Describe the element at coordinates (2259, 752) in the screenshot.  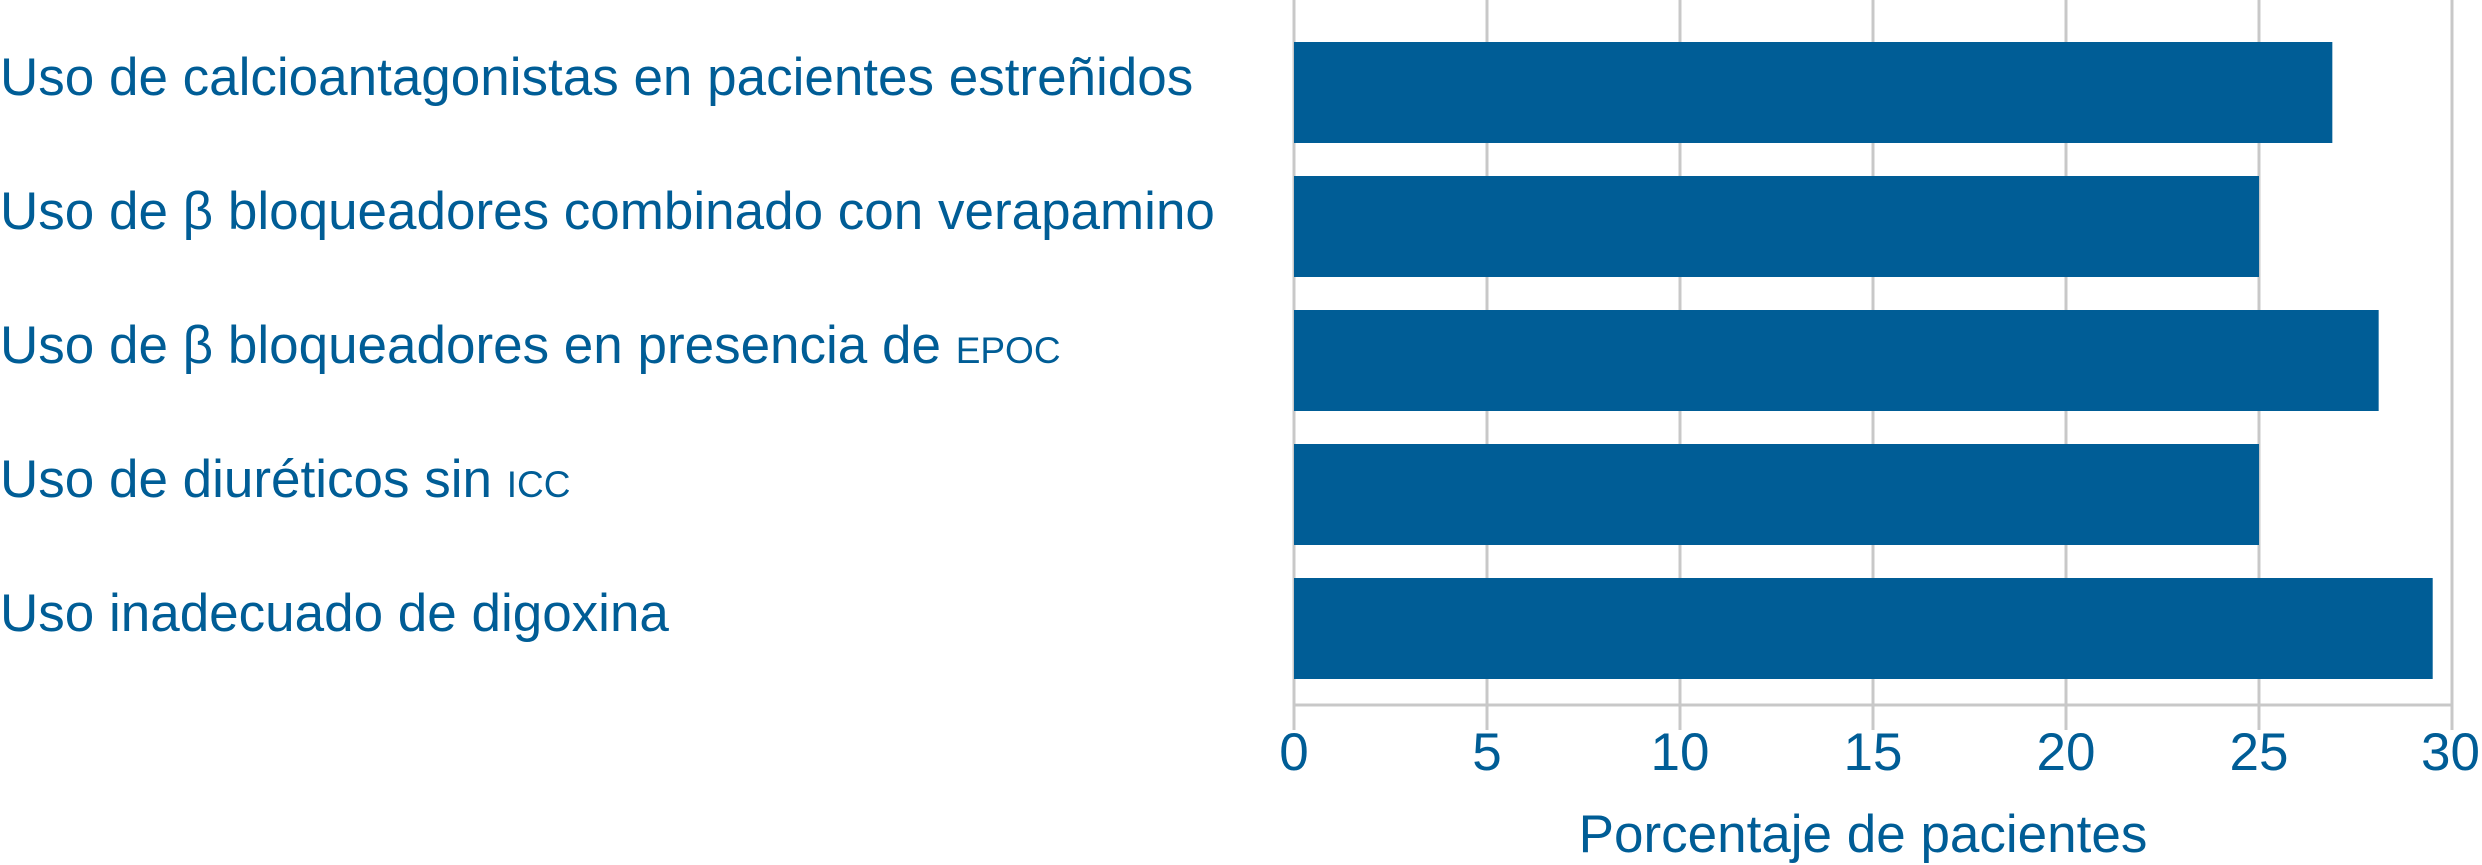
I see `x-tick-label-25: 25` at that location.